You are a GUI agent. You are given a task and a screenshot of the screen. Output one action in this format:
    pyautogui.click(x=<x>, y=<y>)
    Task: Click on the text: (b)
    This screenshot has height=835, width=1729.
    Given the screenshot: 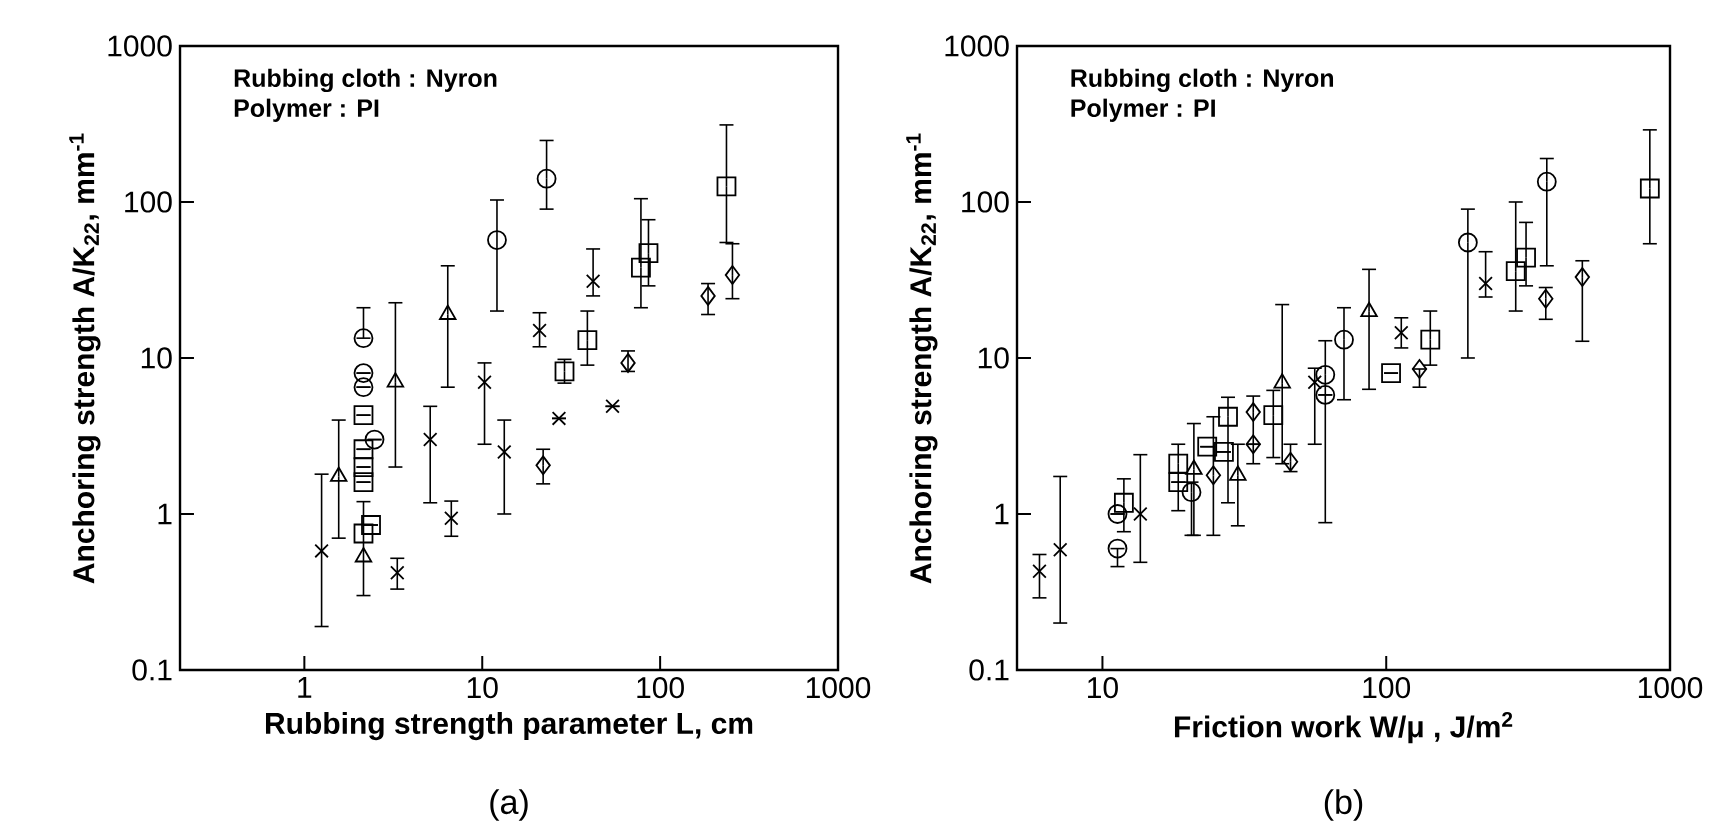 What is the action you would take?
    pyautogui.click(x=1343, y=805)
    